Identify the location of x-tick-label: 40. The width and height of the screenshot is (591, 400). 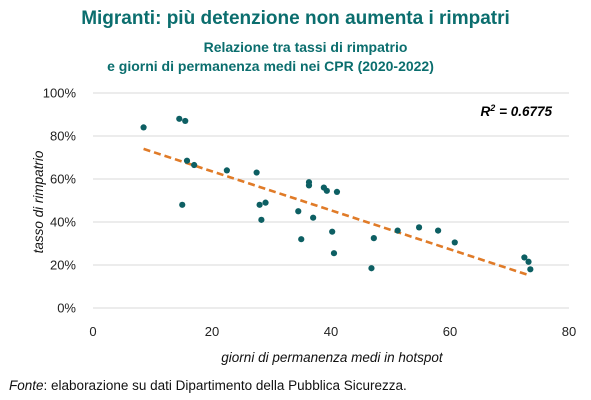
(331, 331).